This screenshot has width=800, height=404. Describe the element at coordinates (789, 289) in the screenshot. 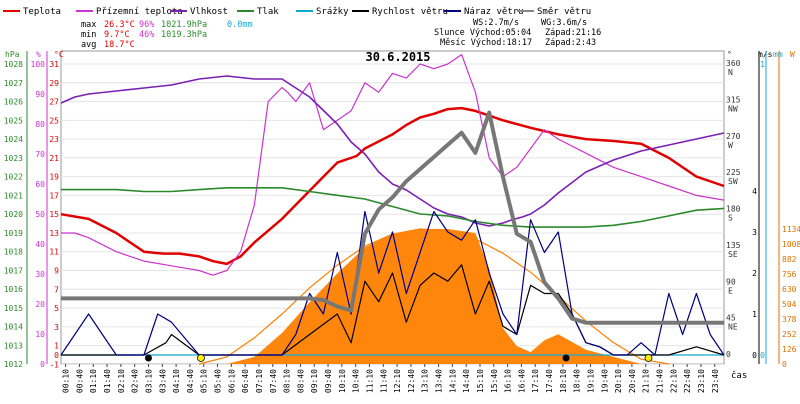

I see `tick-solar: 630` at that location.